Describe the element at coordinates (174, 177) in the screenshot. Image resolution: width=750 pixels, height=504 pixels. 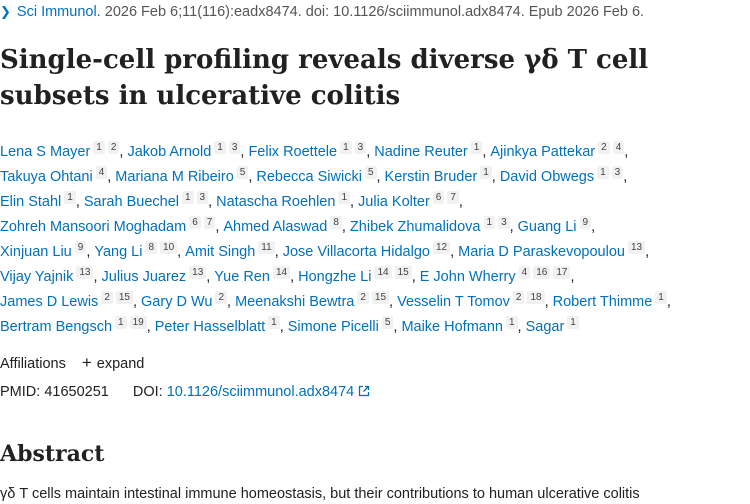
I see `author-link: Mariana M Ribeiro` at that location.